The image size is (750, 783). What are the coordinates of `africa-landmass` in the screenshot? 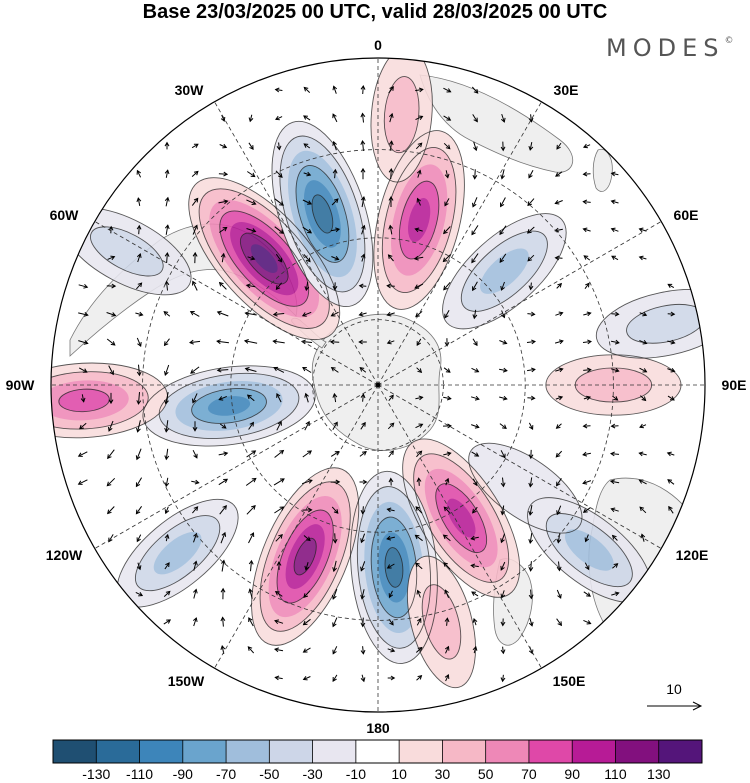 It's located at (496, 123).